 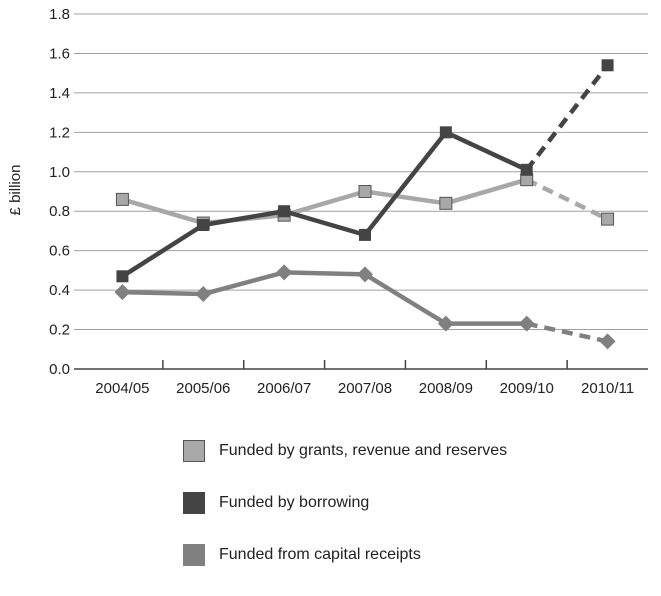 What do you see at coordinates (320, 554) in the screenshot?
I see `legend-label-capital-receipts: Funded from capital receipts` at bounding box center [320, 554].